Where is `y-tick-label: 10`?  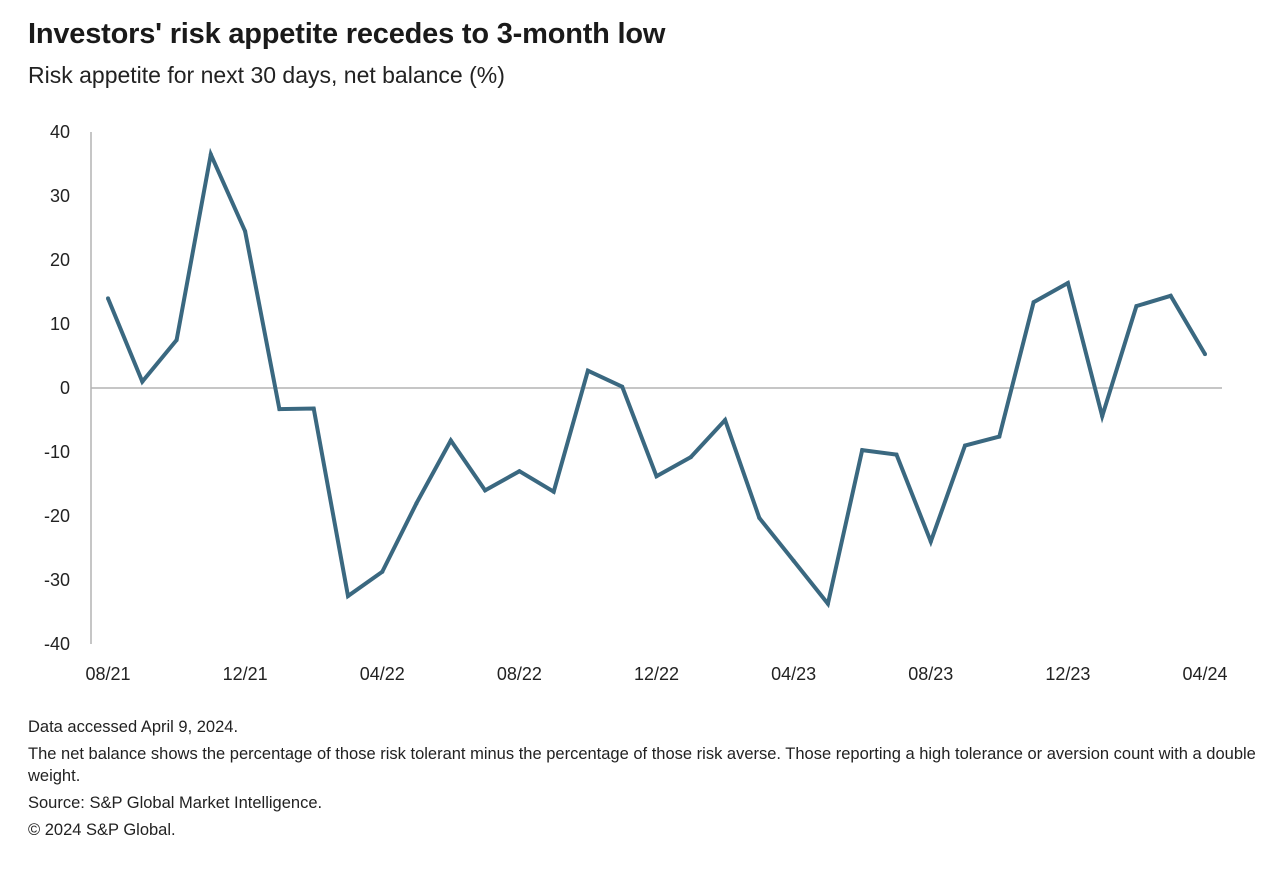 y-tick-label: 10 is located at coordinates (60, 324).